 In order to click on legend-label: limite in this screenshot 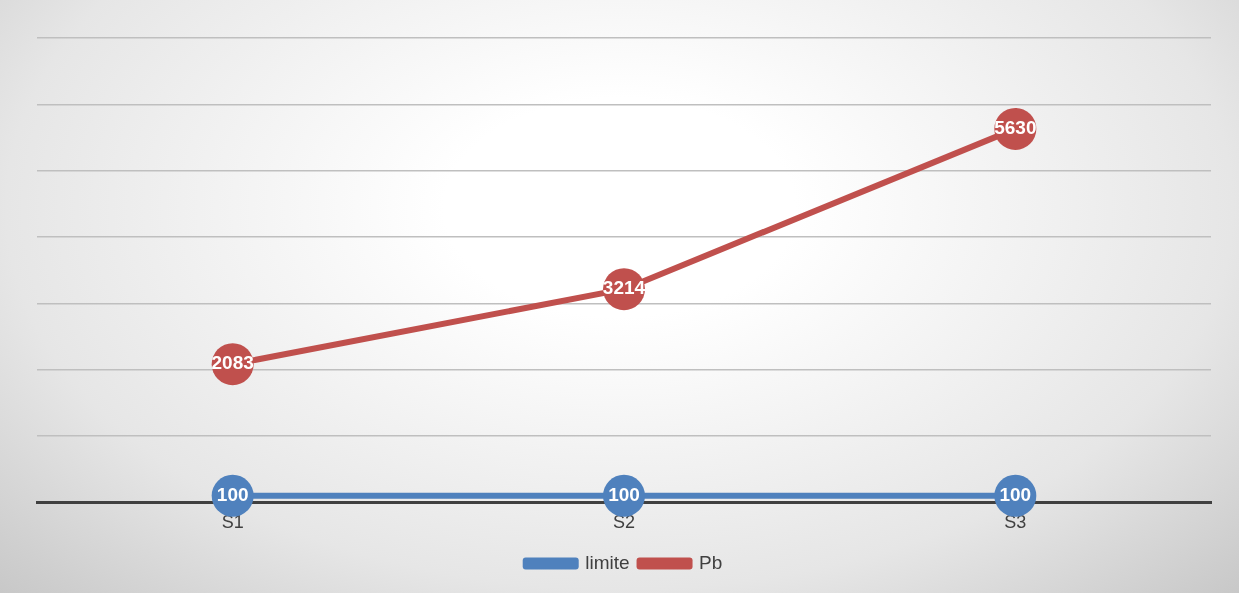, I will do `click(607, 562)`.